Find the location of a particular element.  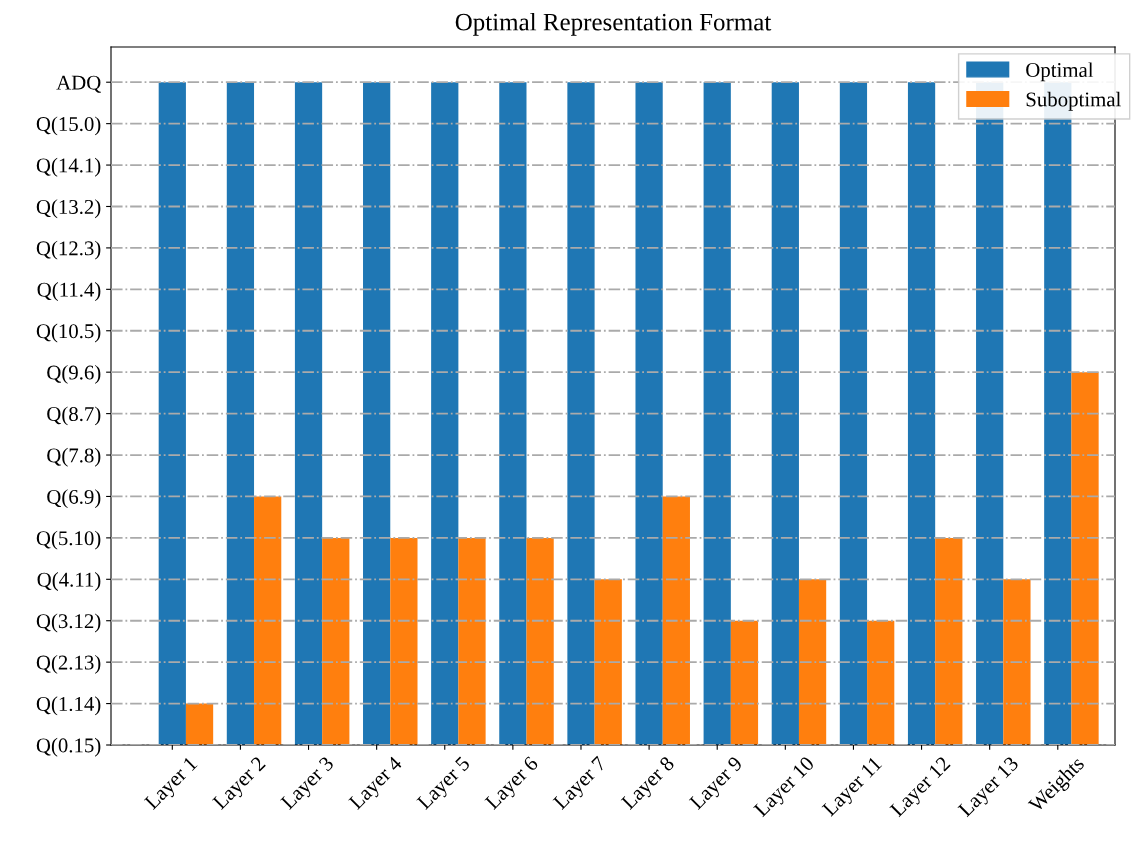

category-label: Q(1.14) is located at coordinates (68, 706).